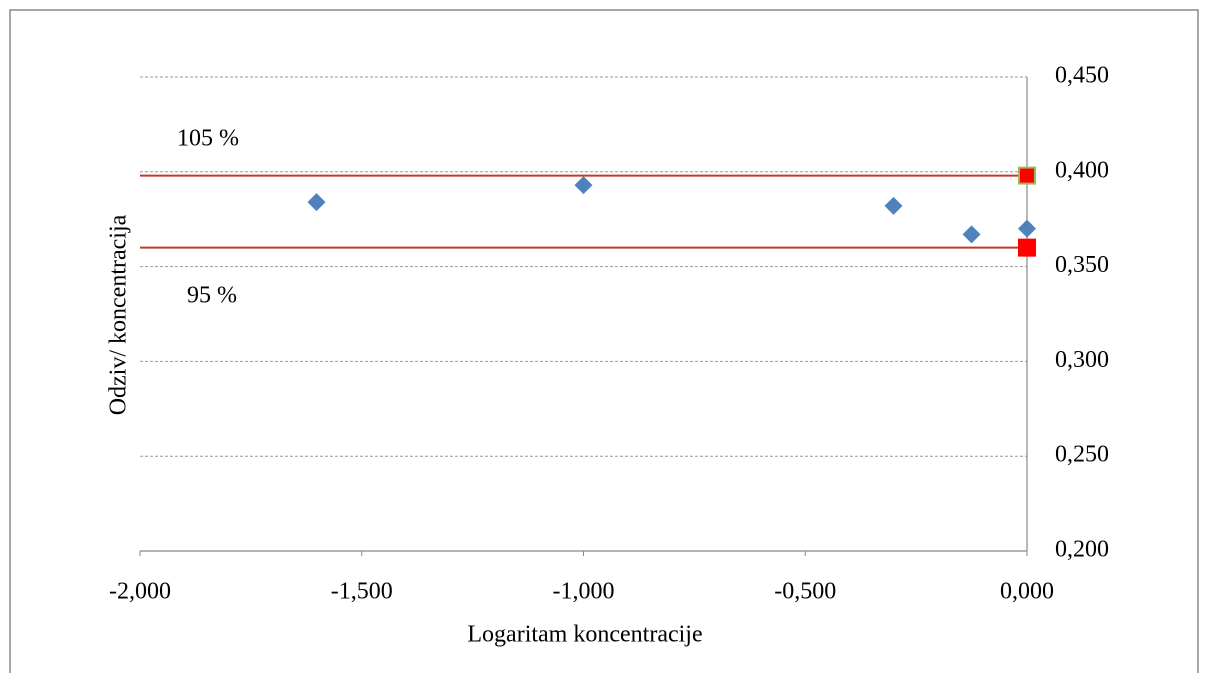  I want to click on annotation: 105 %, so click(208, 139).